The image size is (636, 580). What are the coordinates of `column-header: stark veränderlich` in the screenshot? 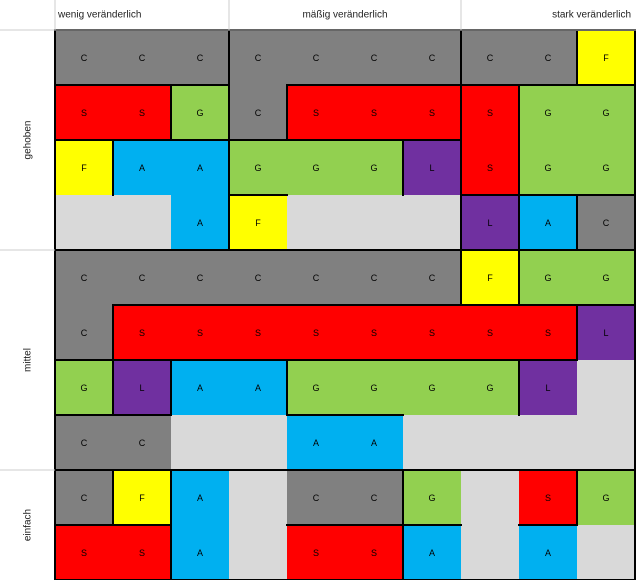 It's located at (591, 15).